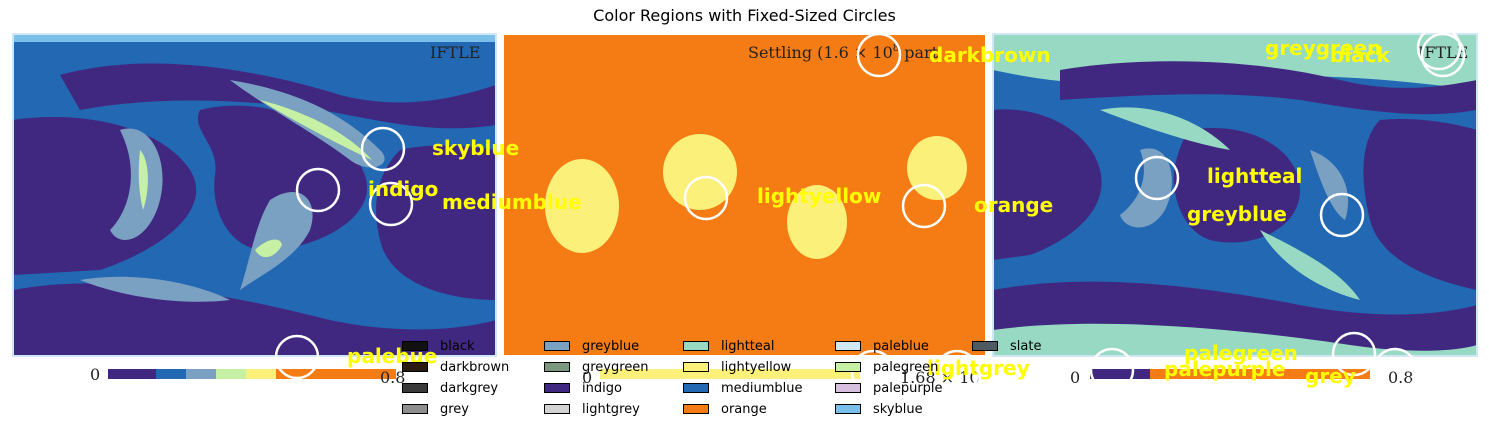 The width and height of the screenshot is (1489, 433). I want to click on legend-item-black: black, so click(438, 346).